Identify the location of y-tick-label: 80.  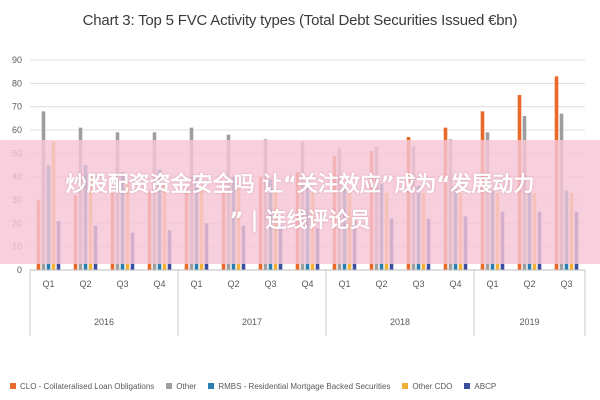
(17, 83).